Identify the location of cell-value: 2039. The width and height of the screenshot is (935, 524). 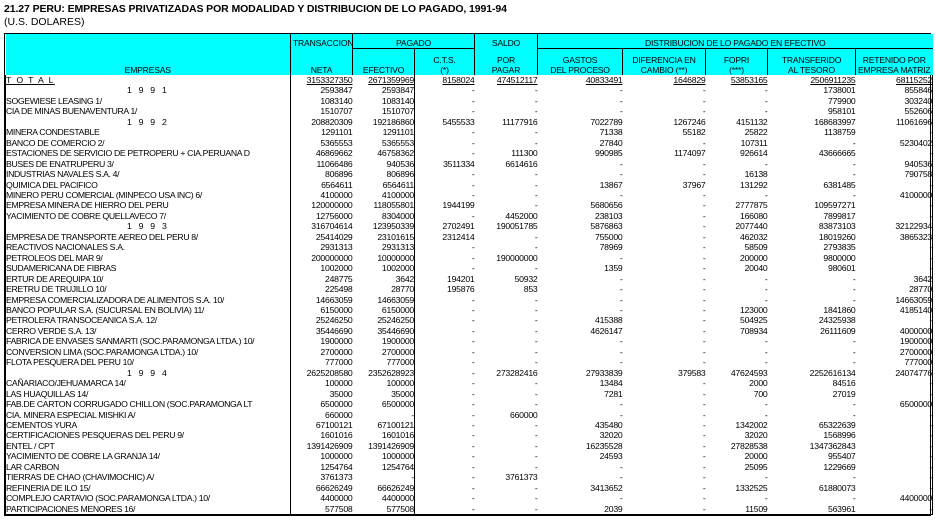
(580, 509).